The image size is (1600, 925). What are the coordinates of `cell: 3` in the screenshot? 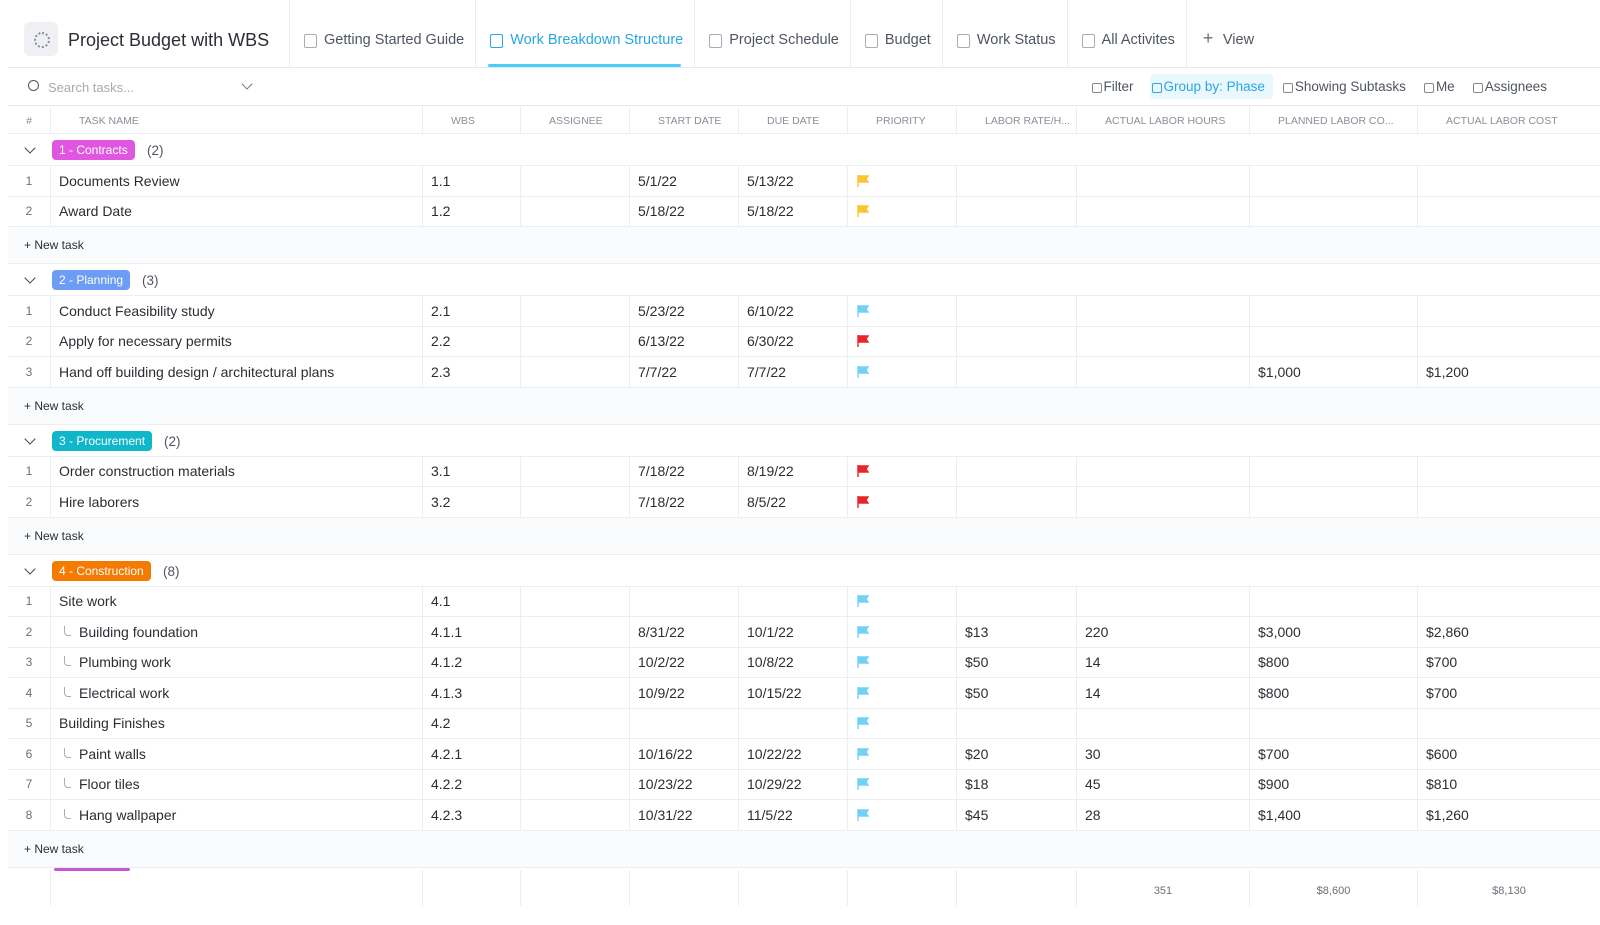 It's located at (29, 372).